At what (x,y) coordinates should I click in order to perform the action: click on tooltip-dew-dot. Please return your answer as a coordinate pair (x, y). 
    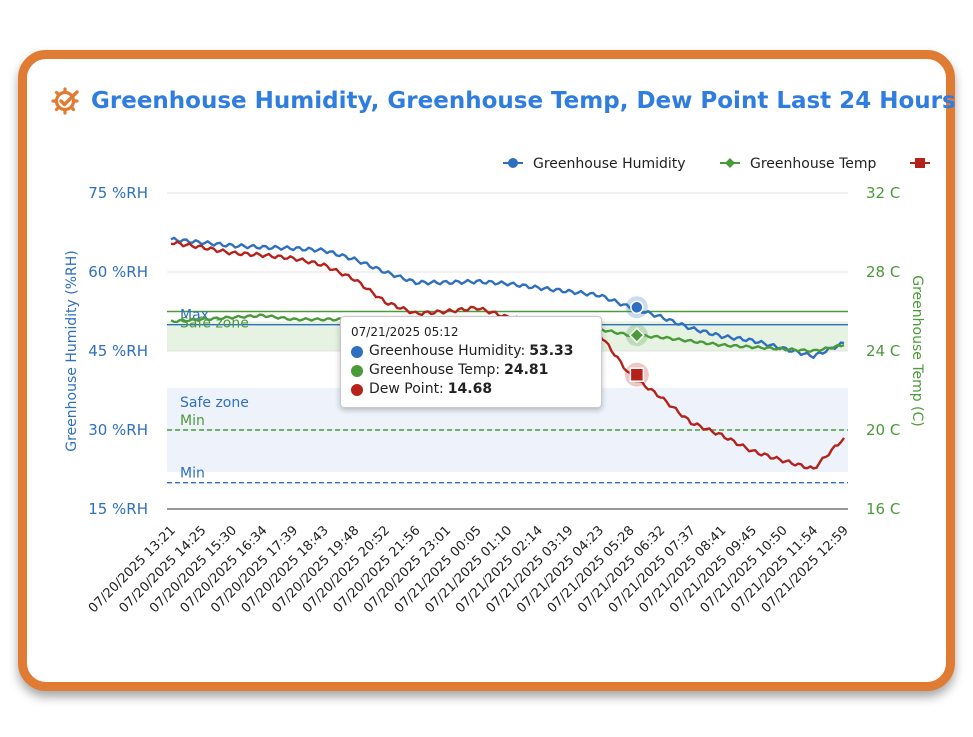
    Looking at the image, I should click on (357, 389).